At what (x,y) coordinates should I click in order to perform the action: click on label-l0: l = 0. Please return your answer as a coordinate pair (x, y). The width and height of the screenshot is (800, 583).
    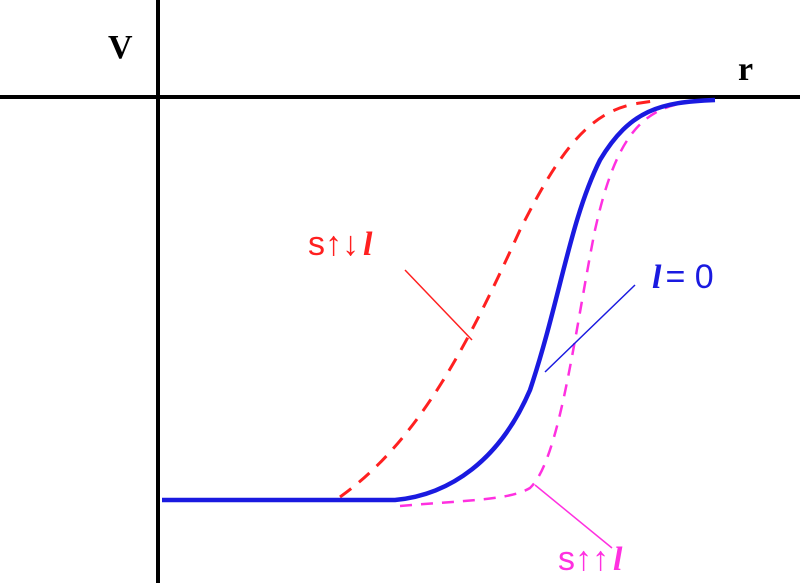
    Looking at the image, I should click on (683, 277).